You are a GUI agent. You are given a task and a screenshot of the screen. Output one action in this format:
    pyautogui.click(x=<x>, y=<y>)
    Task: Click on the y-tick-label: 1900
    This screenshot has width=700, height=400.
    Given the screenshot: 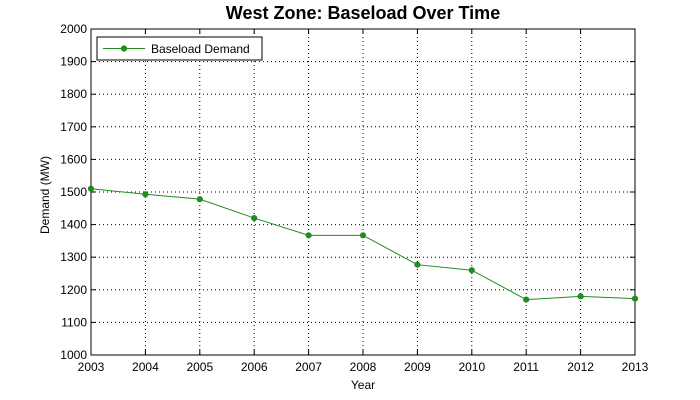 What is the action you would take?
    pyautogui.click(x=73, y=62)
    